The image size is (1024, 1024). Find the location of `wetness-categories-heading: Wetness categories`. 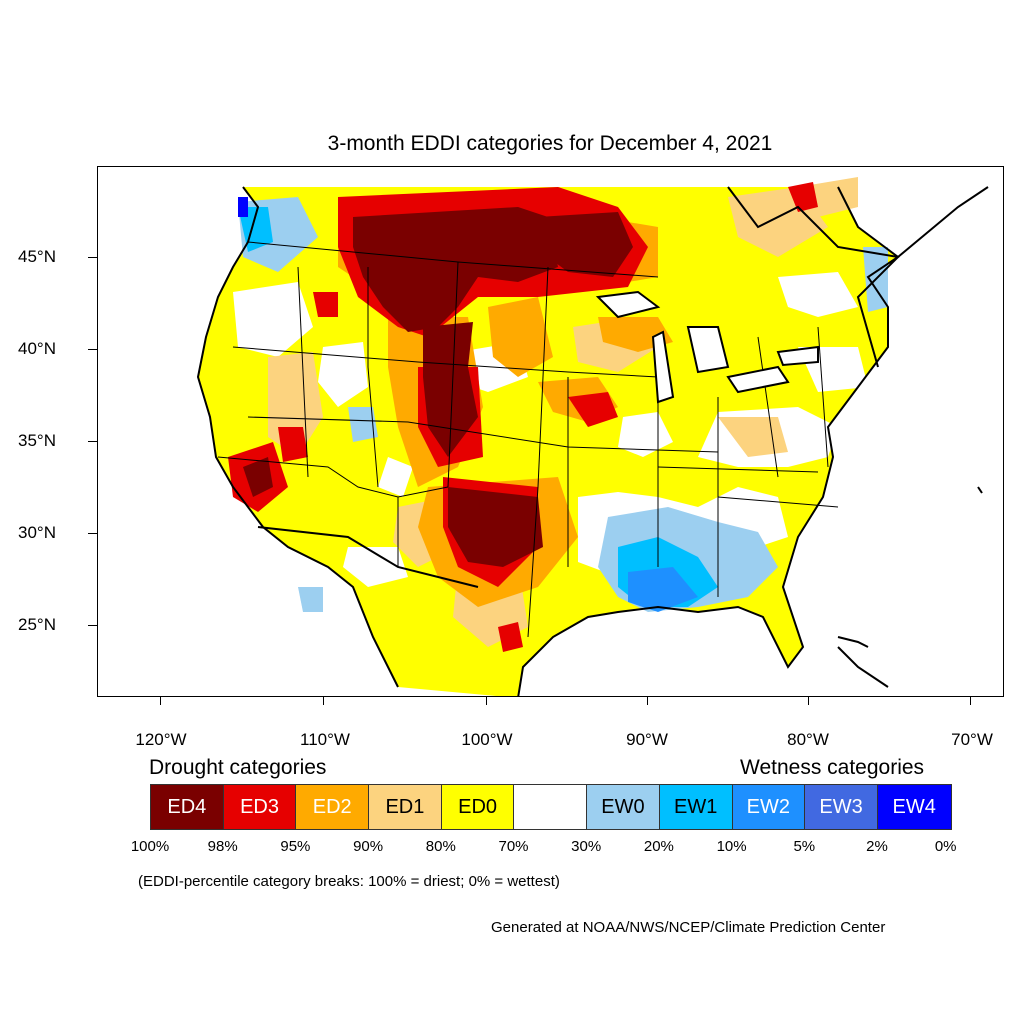

wetness-categories-heading: Wetness categories is located at coordinates (832, 767).